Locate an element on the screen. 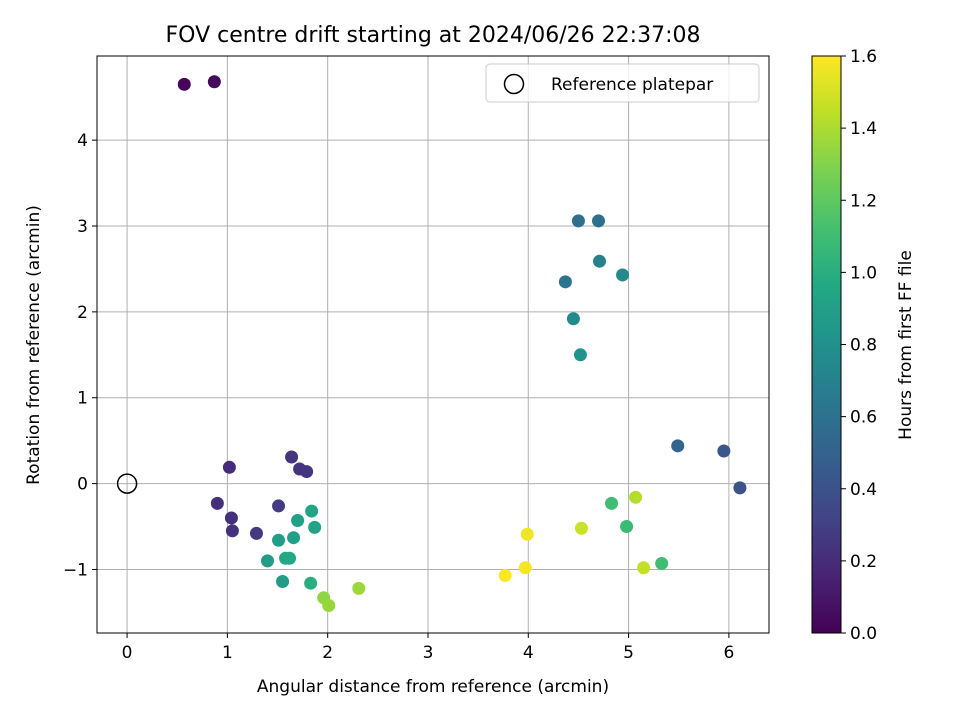 Image resolution: width=960 pixels, height=720 pixels. colorbar-tick-label: 1.0 is located at coordinates (863, 273).